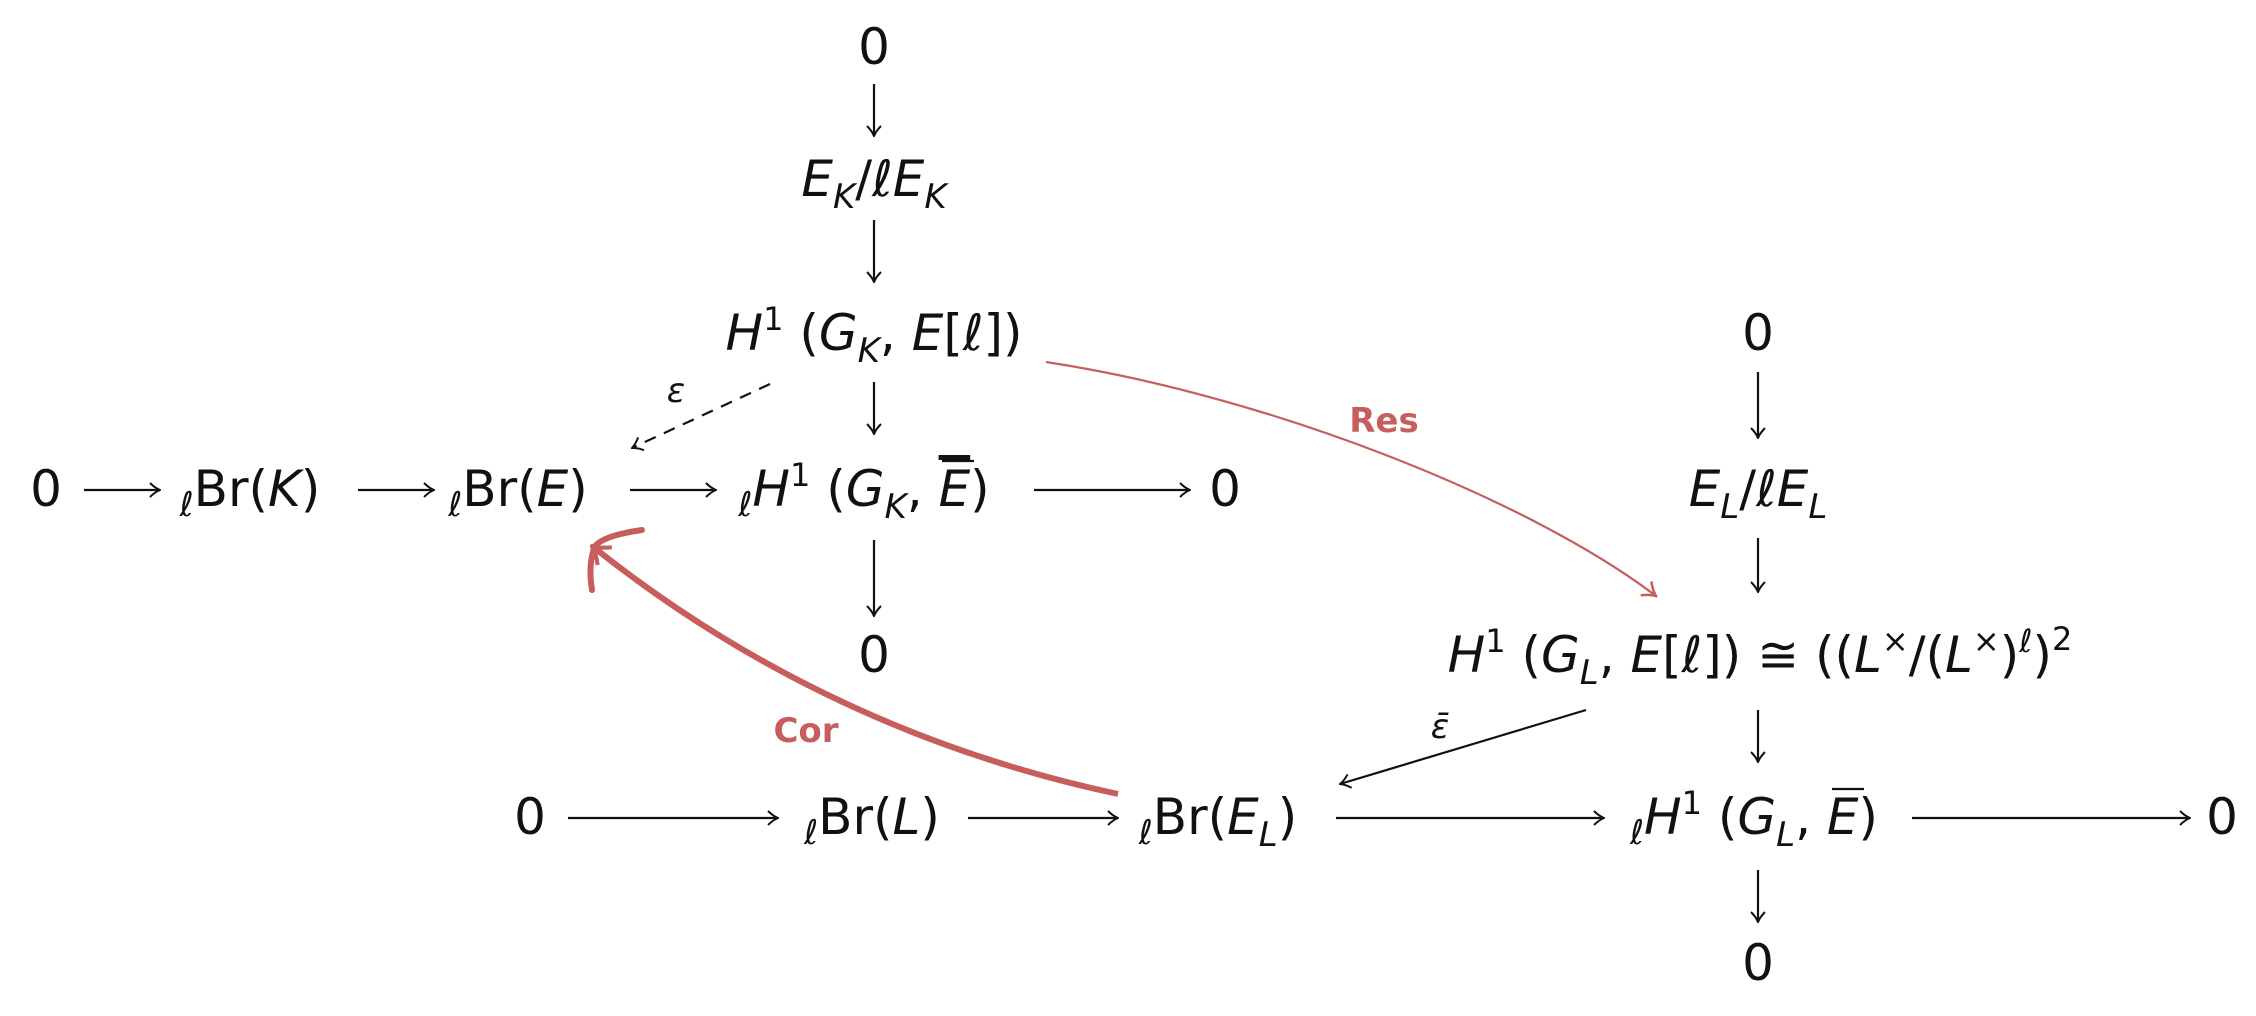  What do you see at coordinates (517, 492) in the screenshot?
I see `br-e: ℓBr(E)` at bounding box center [517, 492].